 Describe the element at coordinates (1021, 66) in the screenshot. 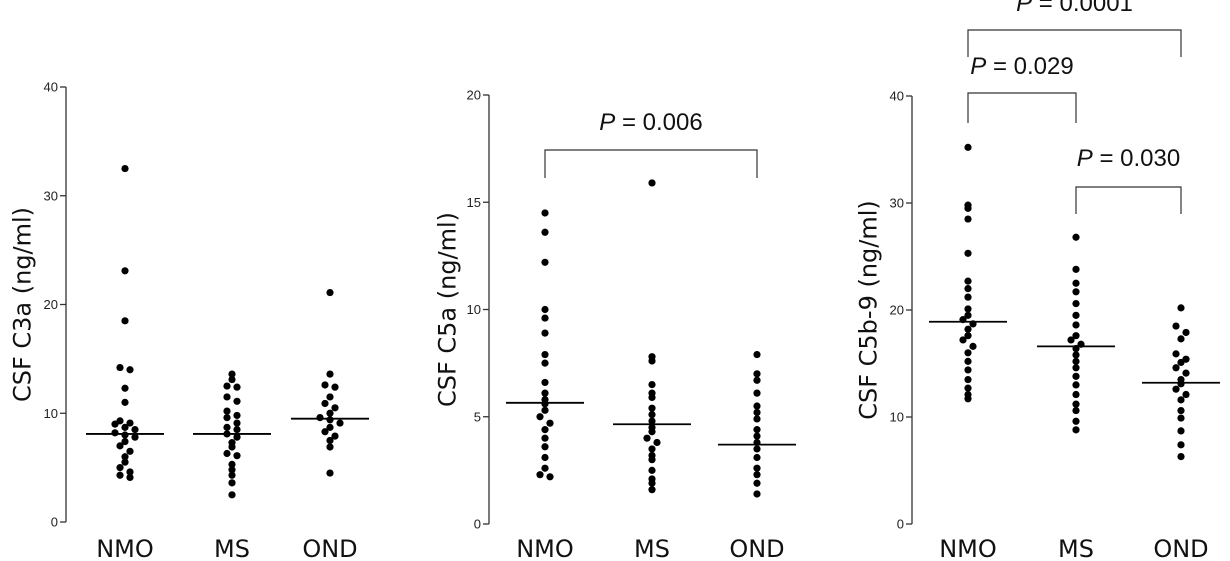

I see `p-value-label: P = 0.029` at that location.